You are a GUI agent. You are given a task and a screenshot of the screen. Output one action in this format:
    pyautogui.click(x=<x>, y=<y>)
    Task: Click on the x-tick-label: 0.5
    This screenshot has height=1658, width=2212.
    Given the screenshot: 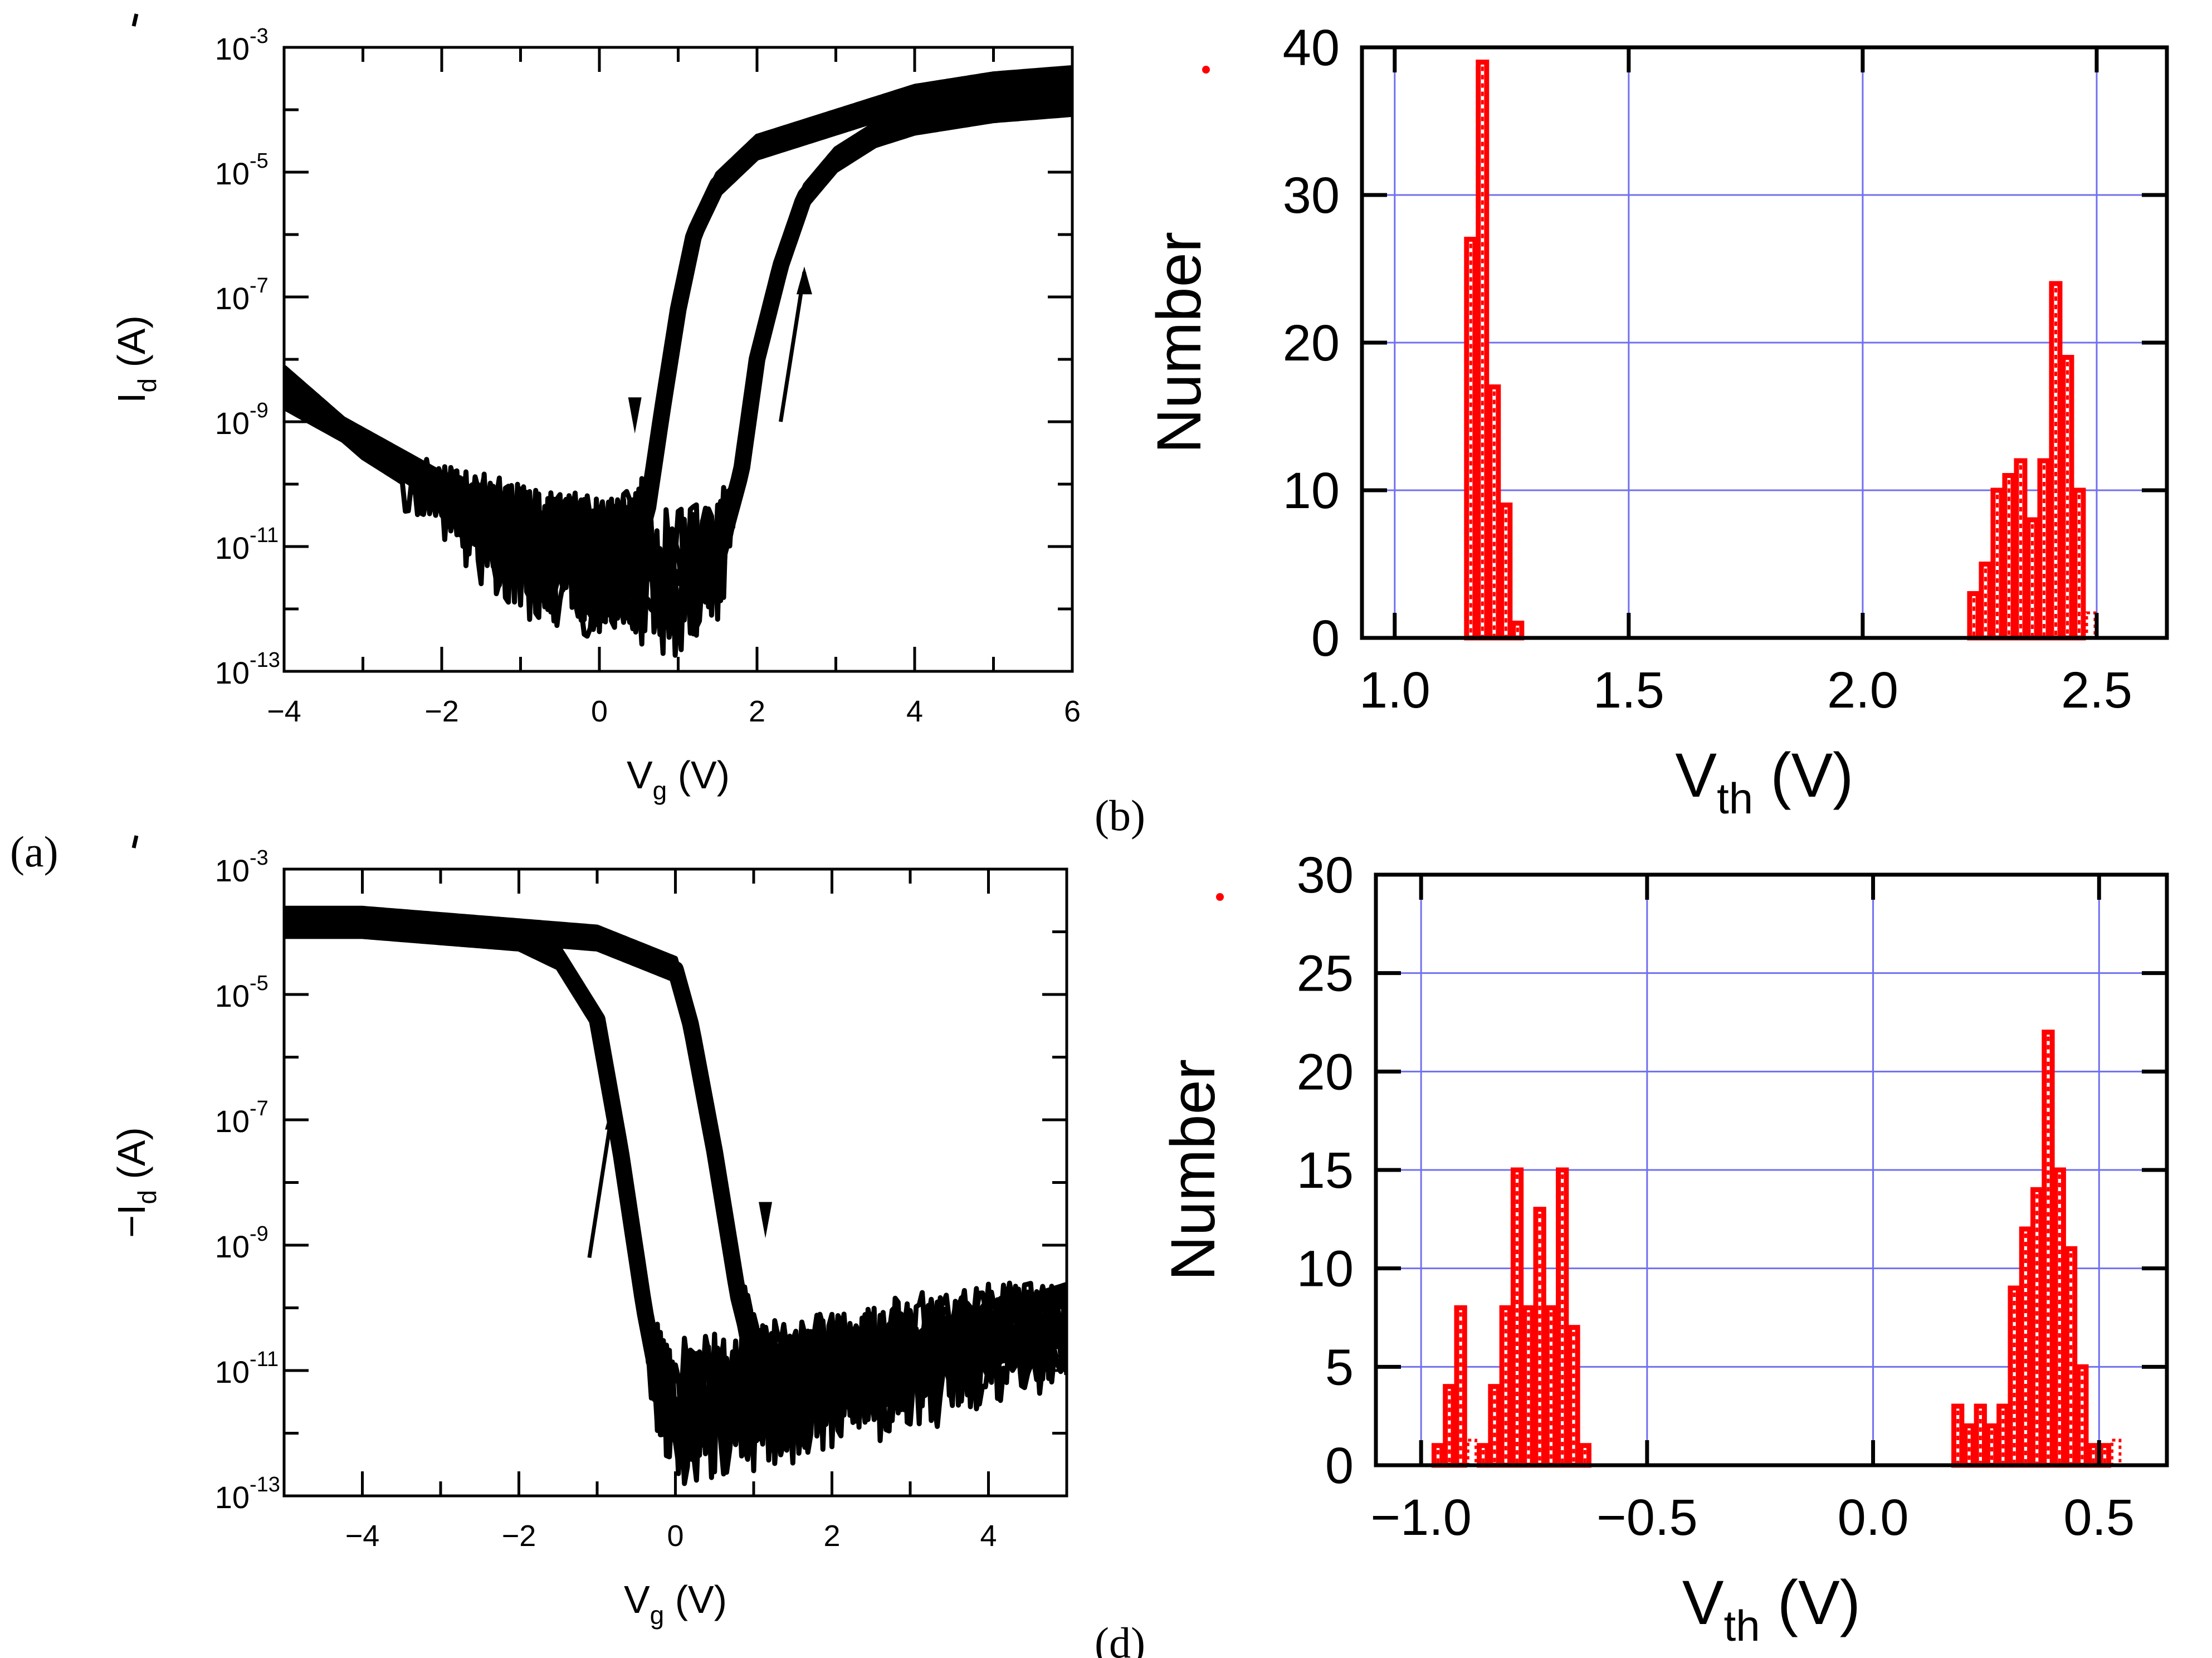 What is the action you would take?
    pyautogui.click(x=2099, y=1517)
    